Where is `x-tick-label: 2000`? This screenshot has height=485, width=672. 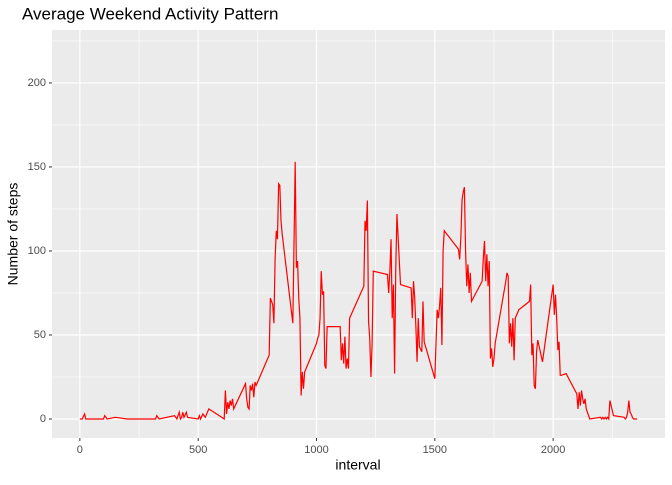 x-tick-label: 2000 is located at coordinates (553, 450).